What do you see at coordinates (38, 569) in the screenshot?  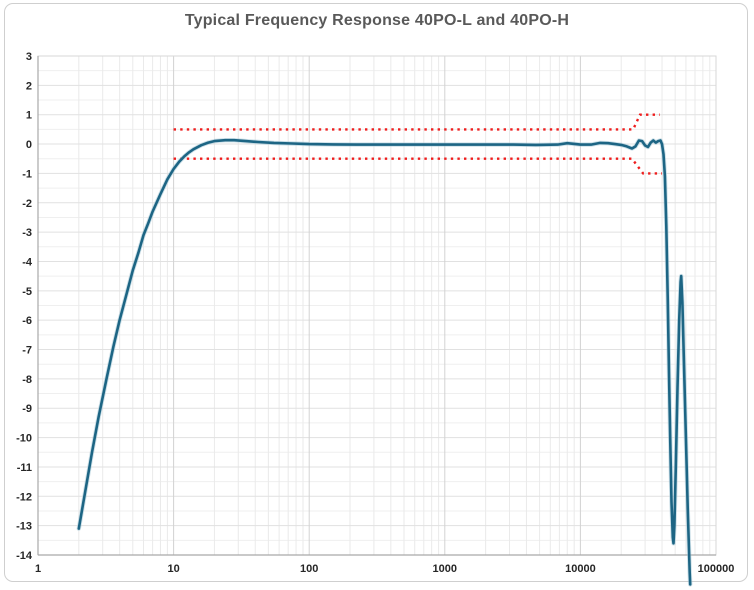 I see `x-tick-label: 1` at bounding box center [38, 569].